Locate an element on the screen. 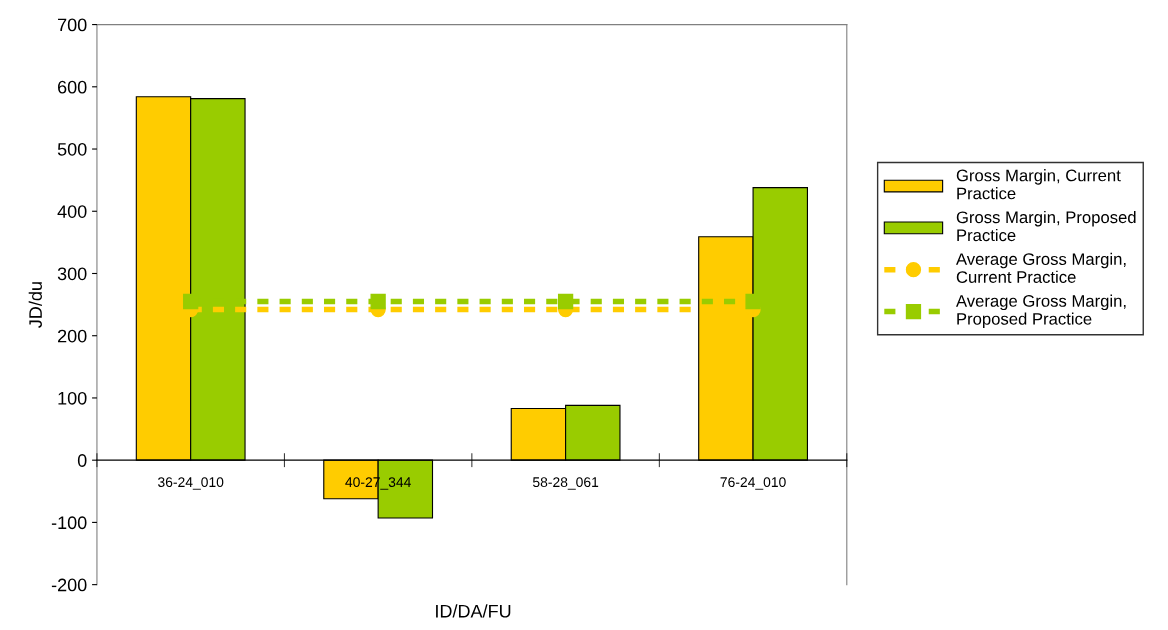 The image size is (1168, 630). legend-label: Gross Margin, Current Practice is located at coordinates (1038, 184).